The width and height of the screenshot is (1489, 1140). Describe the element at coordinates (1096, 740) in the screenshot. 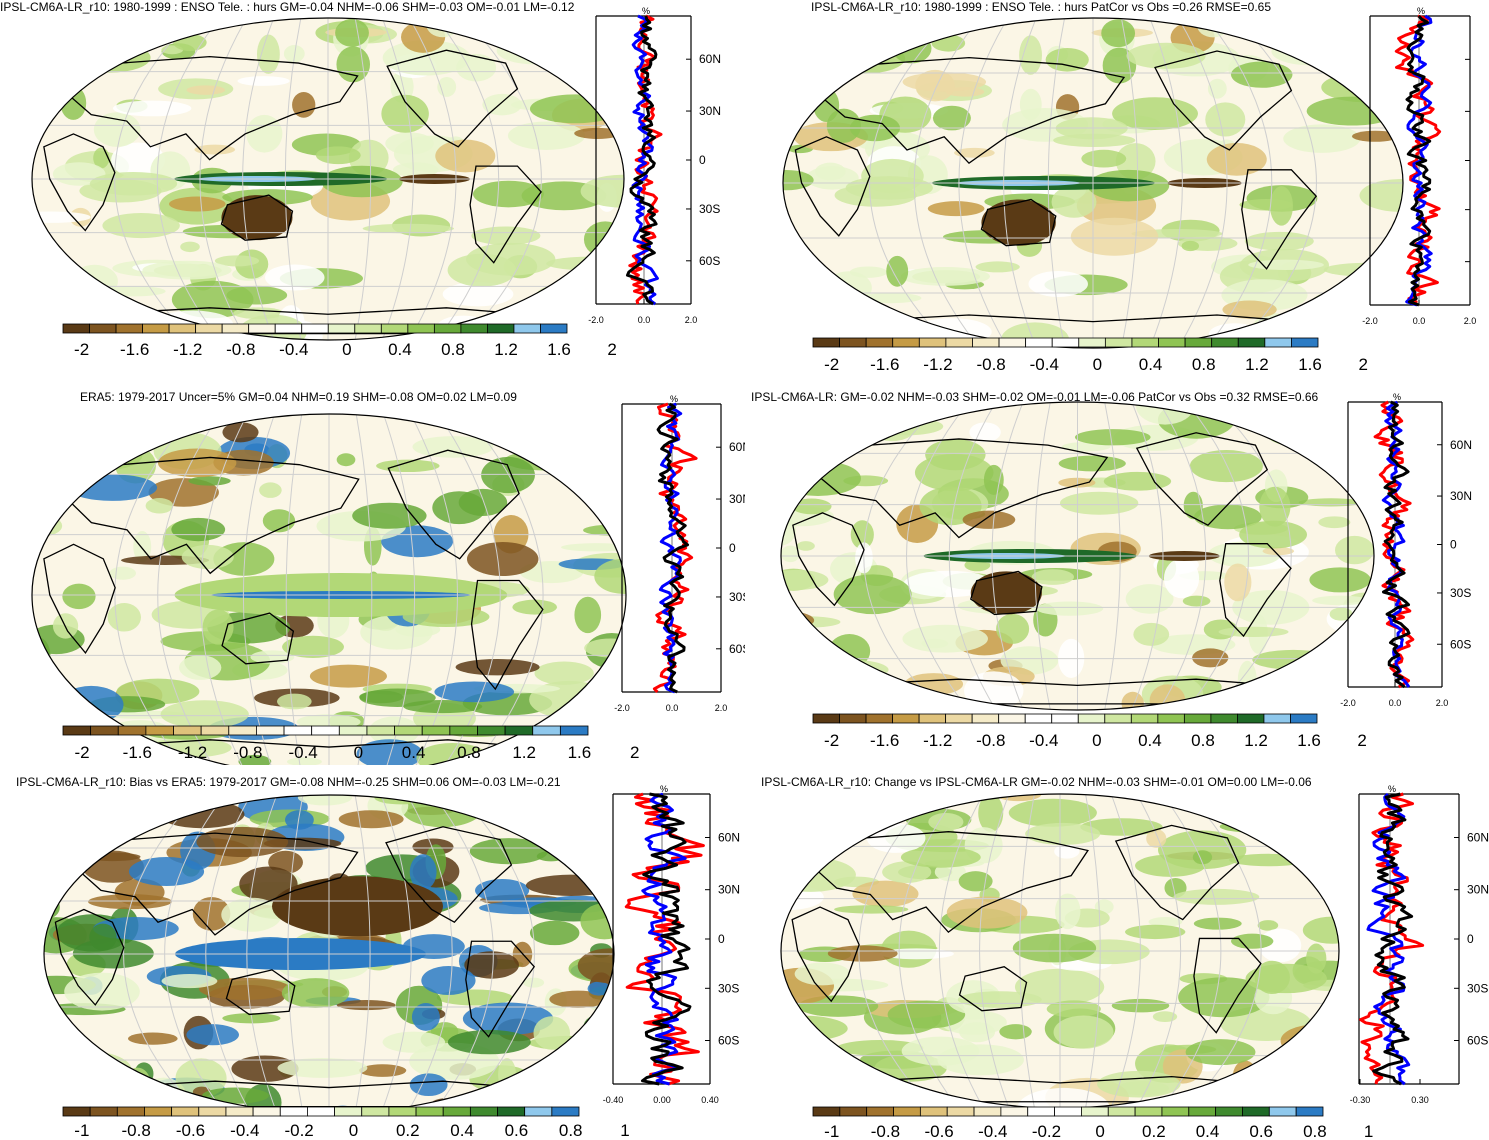

I see `colorbar-tick-label: 0` at that location.